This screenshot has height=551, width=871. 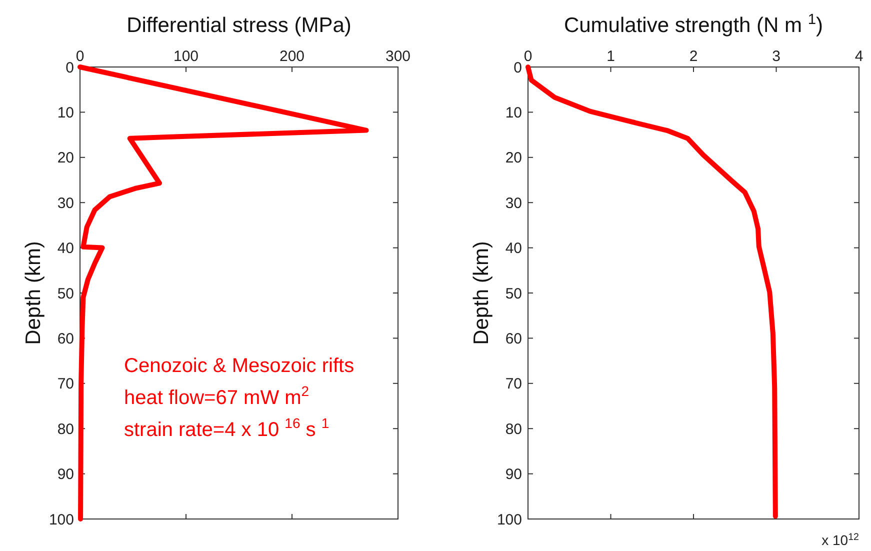 What do you see at coordinates (186, 56) in the screenshot?
I see `x-tick-label: 100` at bounding box center [186, 56].